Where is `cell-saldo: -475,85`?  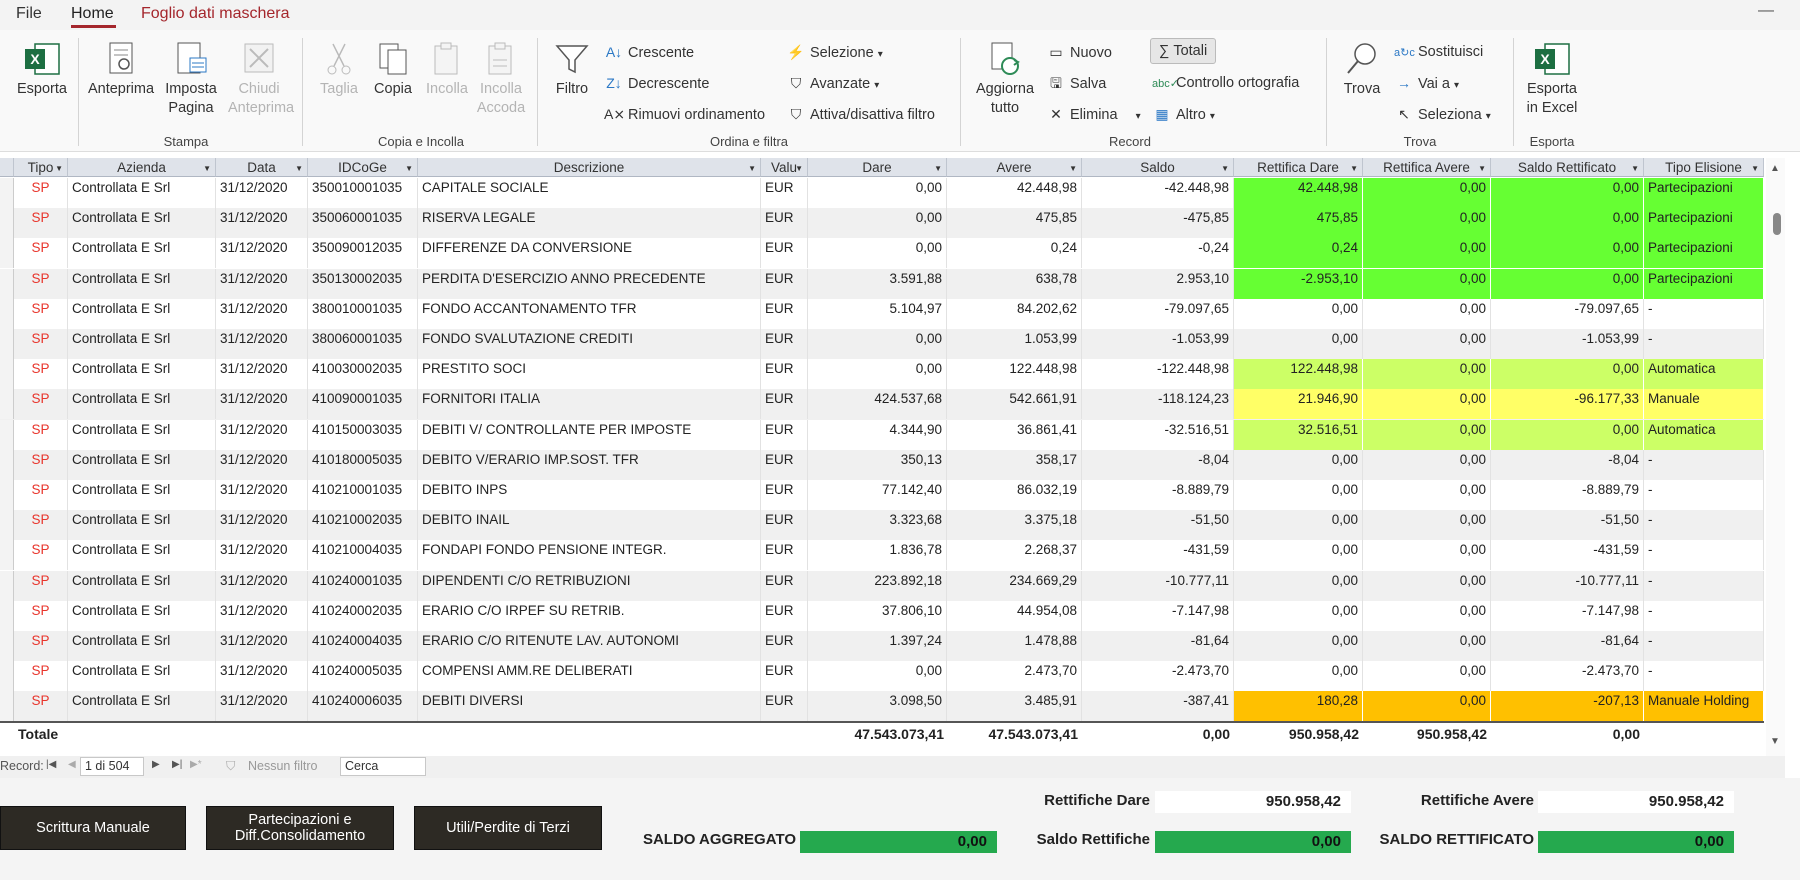 cell-saldo: -475,85 is located at coordinates (1158, 223).